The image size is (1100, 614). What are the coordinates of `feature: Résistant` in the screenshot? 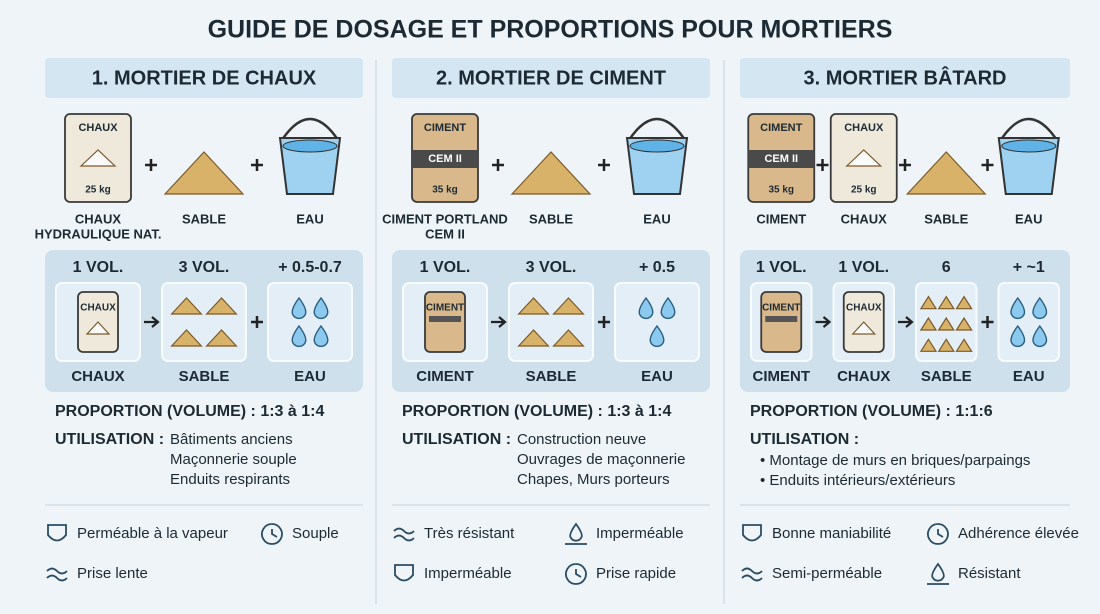 It's located at (989, 573).